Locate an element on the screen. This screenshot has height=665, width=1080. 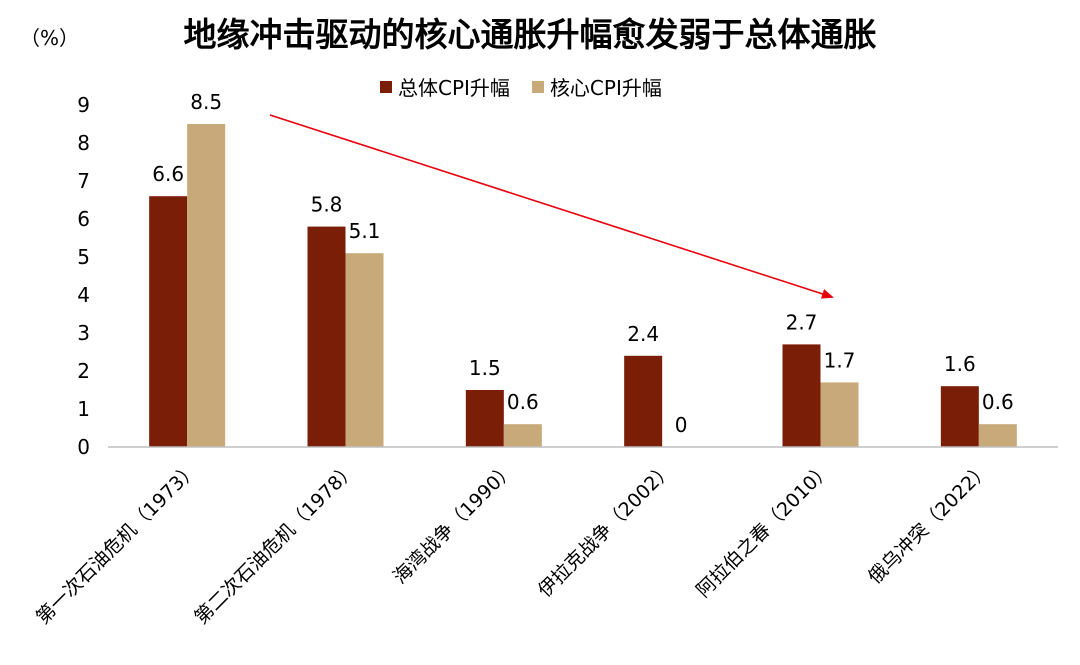
y-tick-label: 1 is located at coordinates (83, 409).